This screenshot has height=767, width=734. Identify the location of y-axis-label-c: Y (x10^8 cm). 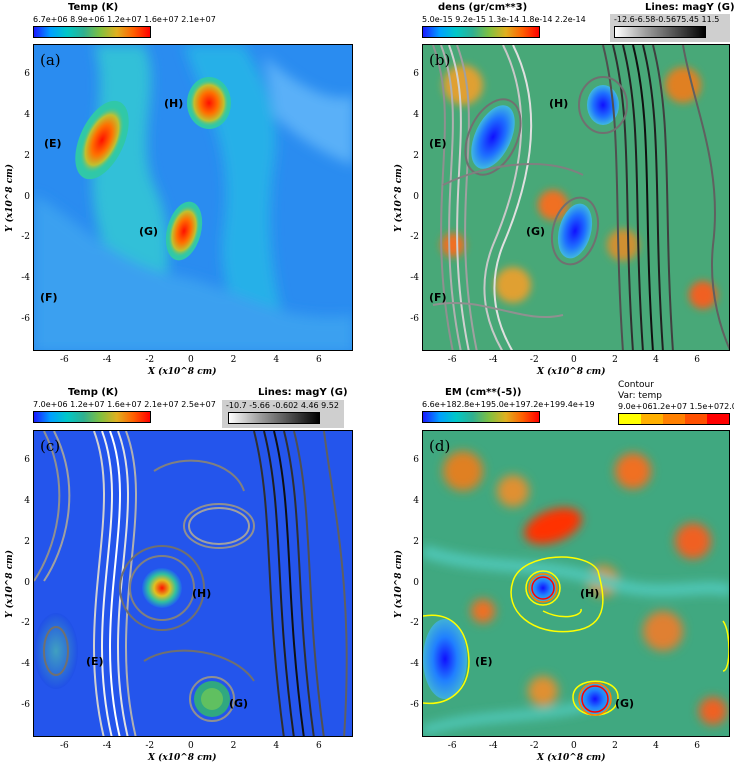
(10, 584).